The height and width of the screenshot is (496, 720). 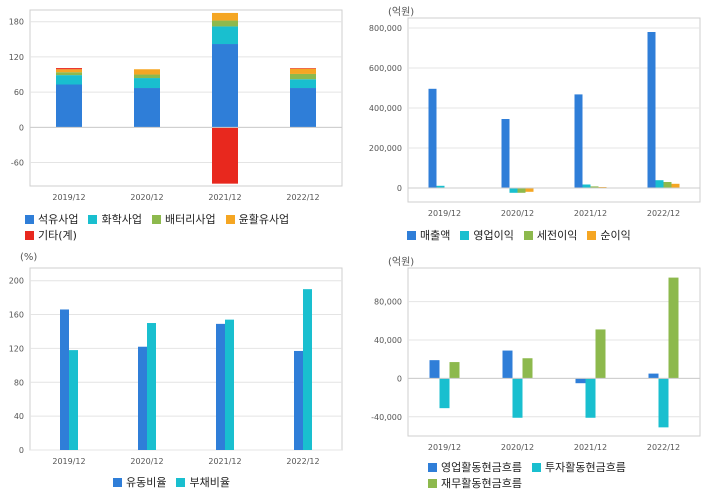 I want to click on y-tick-label: 40, so click(x=19, y=416).